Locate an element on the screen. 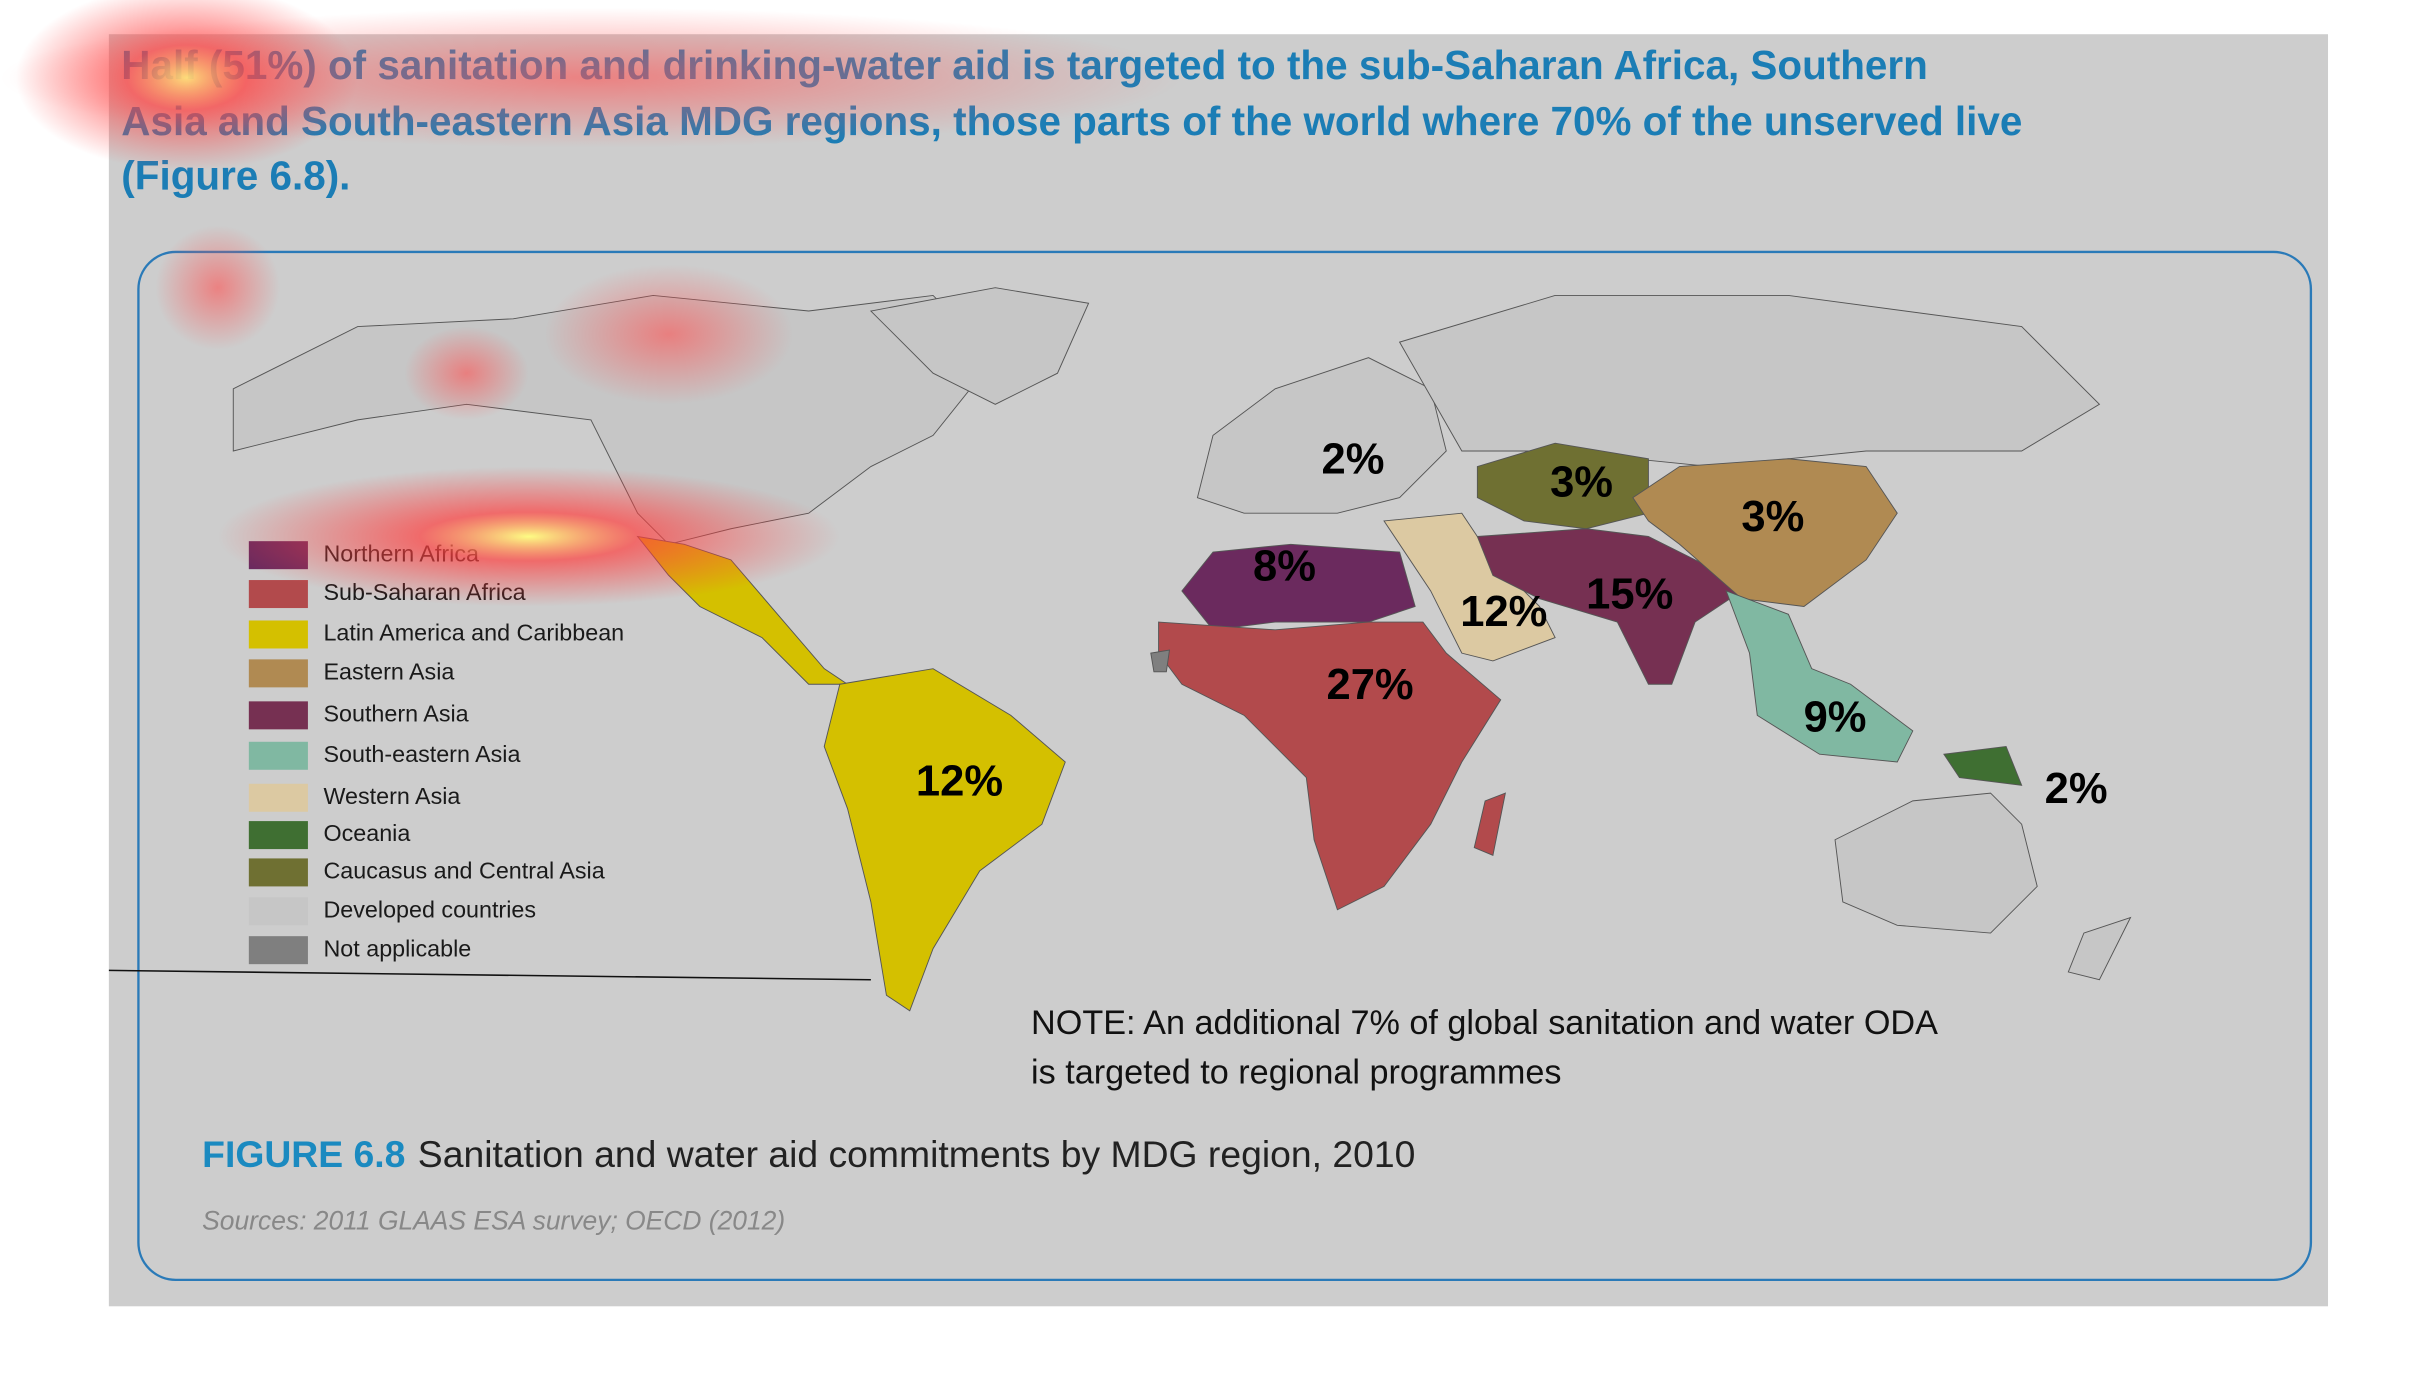  region-share: 15% is located at coordinates (1629, 595).